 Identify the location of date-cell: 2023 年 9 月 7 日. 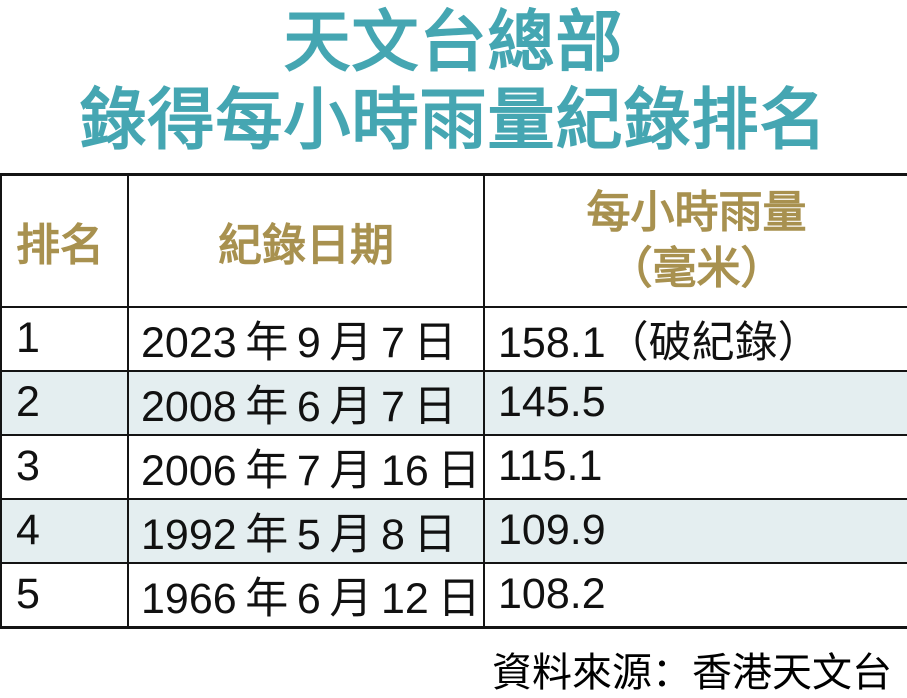
(305, 338).